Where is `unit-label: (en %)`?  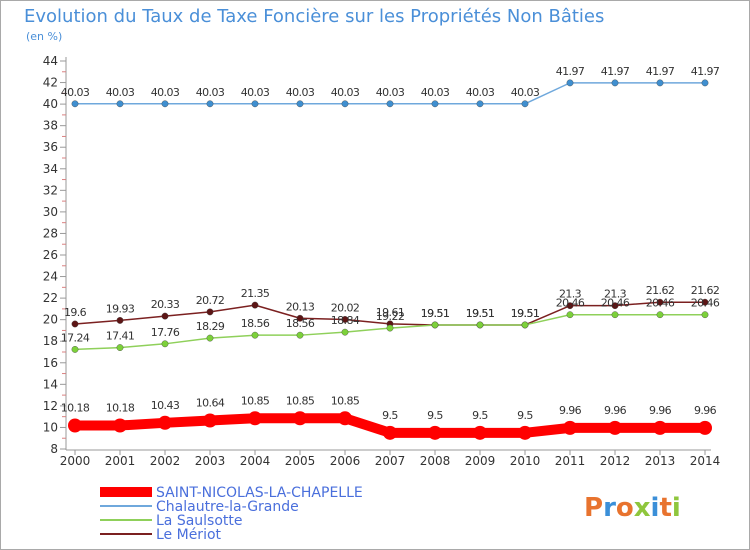
unit-label: (en %) is located at coordinates (44, 36).